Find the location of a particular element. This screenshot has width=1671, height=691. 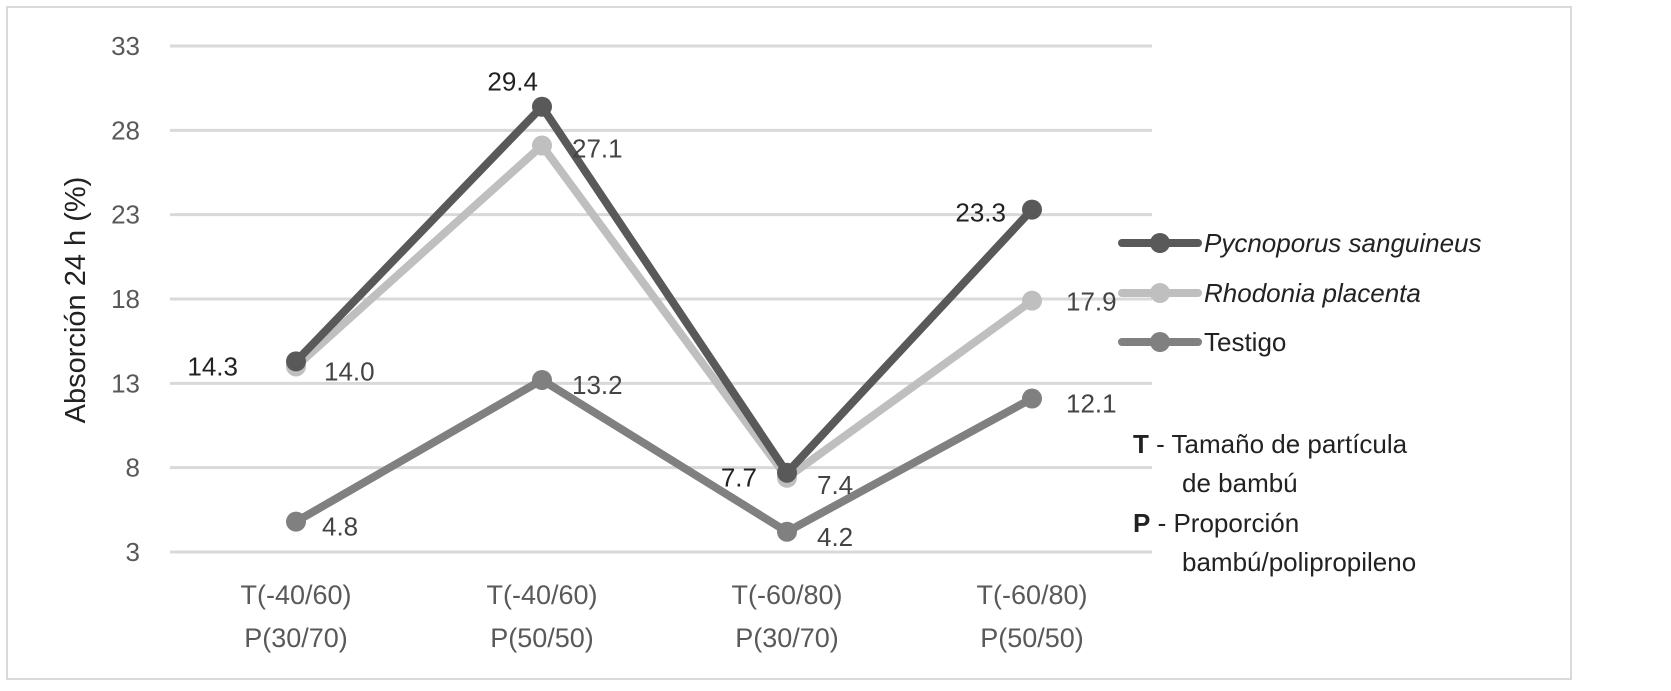

data-label: 4.2 is located at coordinates (835, 537).